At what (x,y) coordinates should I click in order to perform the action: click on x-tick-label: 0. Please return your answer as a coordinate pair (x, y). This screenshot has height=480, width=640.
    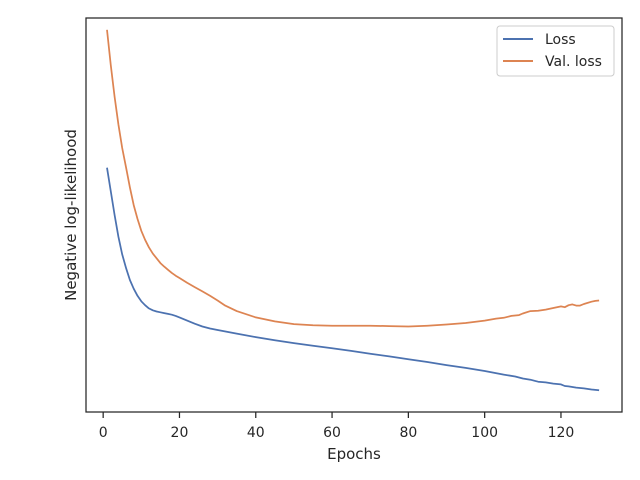
    Looking at the image, I should click on (103, 433).